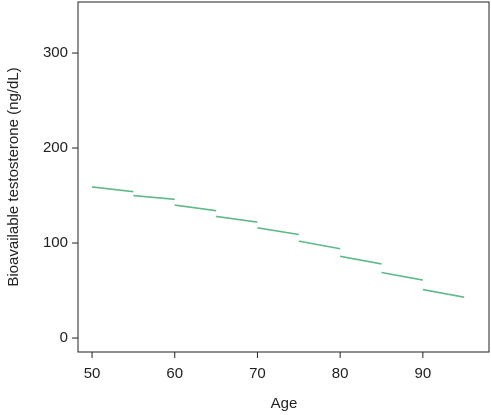 This screenshot has width=491, height=415. I want to click on x-tick-label: 70, so click(257, 373).